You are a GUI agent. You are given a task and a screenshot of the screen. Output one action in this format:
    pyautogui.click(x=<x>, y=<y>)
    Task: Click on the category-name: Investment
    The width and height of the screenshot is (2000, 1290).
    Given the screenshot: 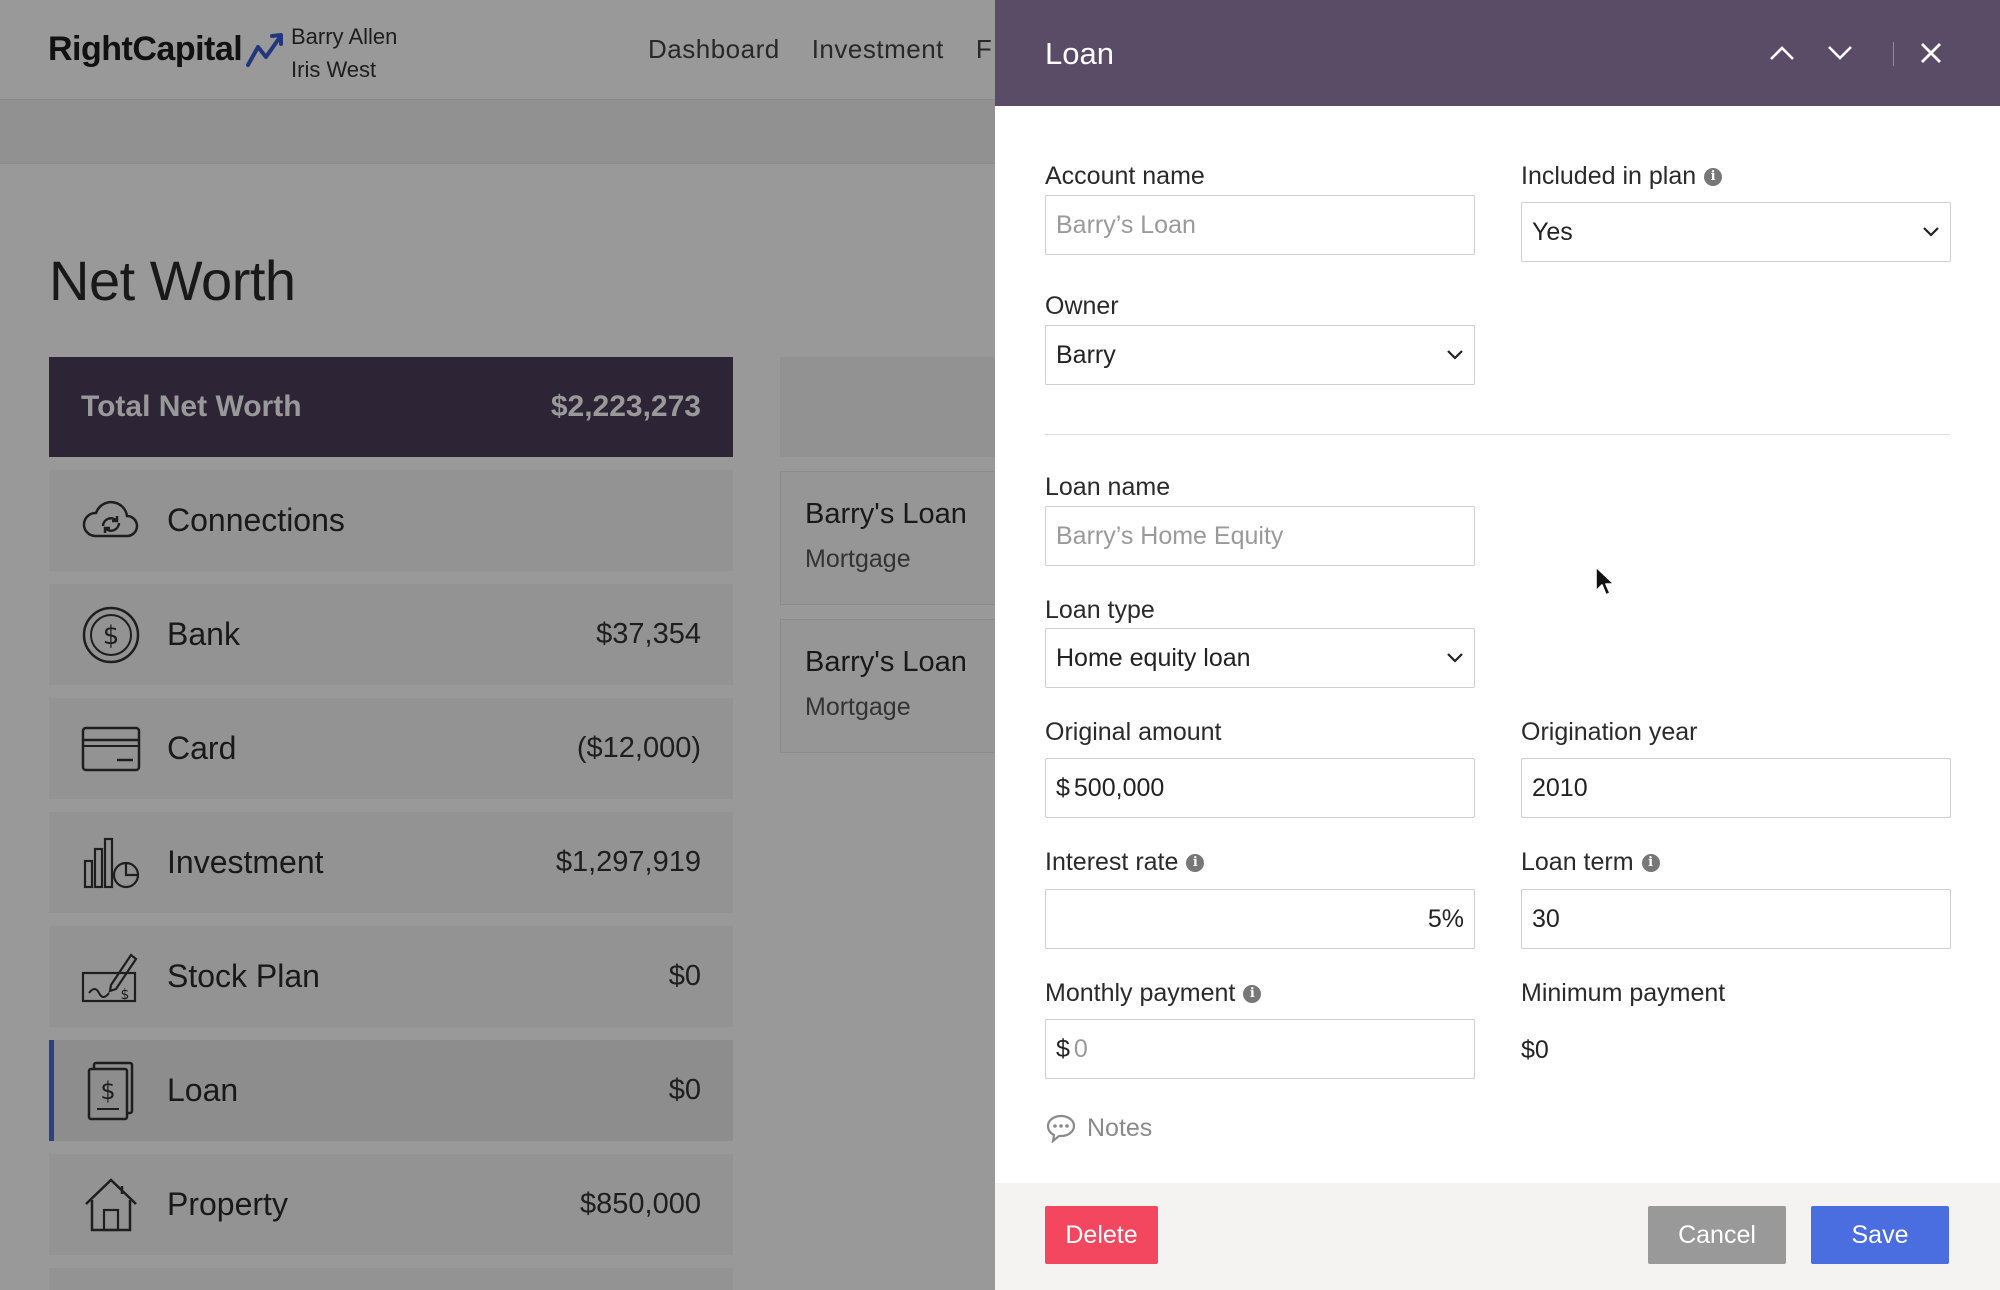 What is the action you would take?
    pyautogui.click(x=245, y=862)
    